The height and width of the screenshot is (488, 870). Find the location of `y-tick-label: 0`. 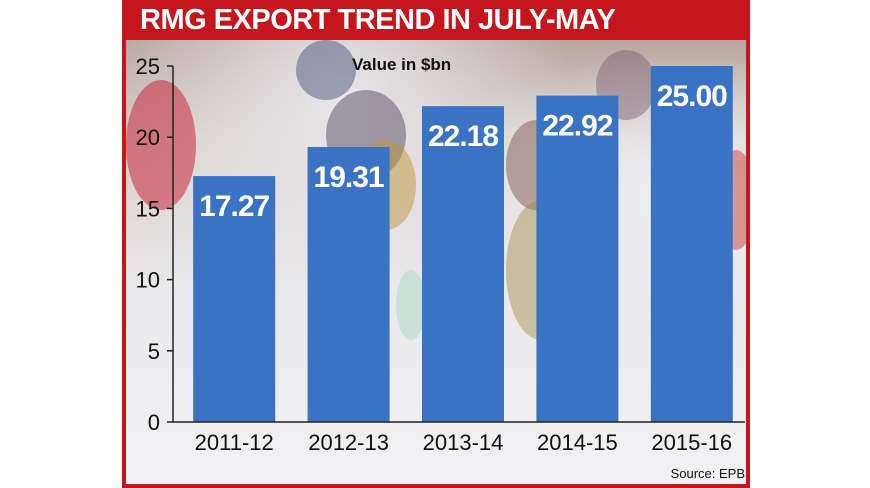

y-tick-label: 0 is located at coordinates (154, 422).